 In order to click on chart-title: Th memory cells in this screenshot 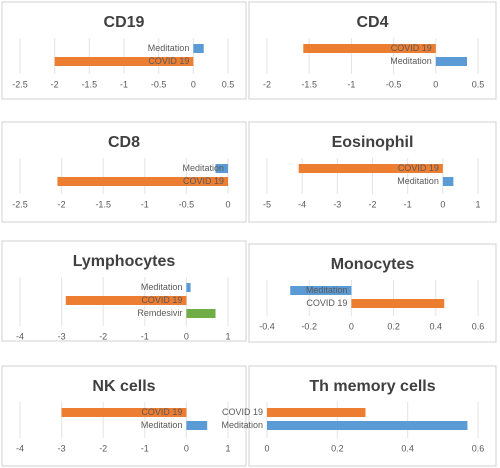, I will do `click(372, 386)`.